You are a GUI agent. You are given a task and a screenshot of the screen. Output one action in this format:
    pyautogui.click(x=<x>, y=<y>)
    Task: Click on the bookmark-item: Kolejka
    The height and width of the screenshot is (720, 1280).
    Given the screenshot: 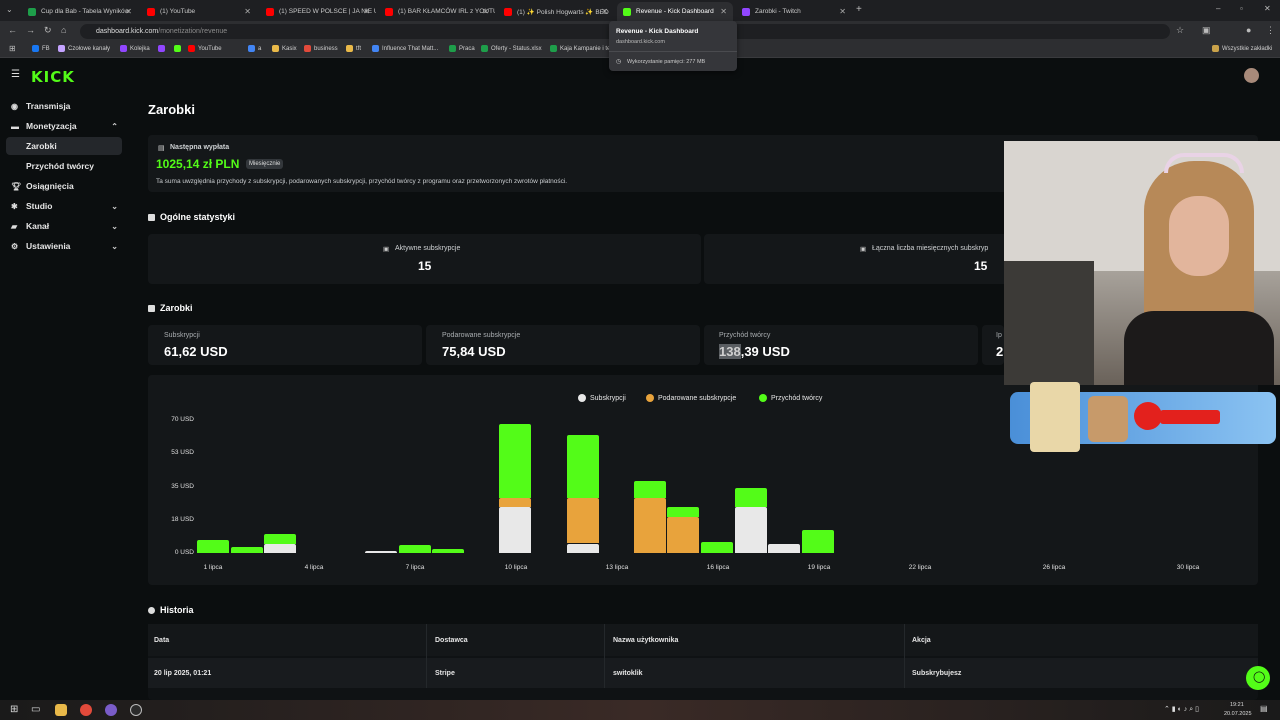 What is the action you would take?
    pyautogui.click(x=135, y=48)
    